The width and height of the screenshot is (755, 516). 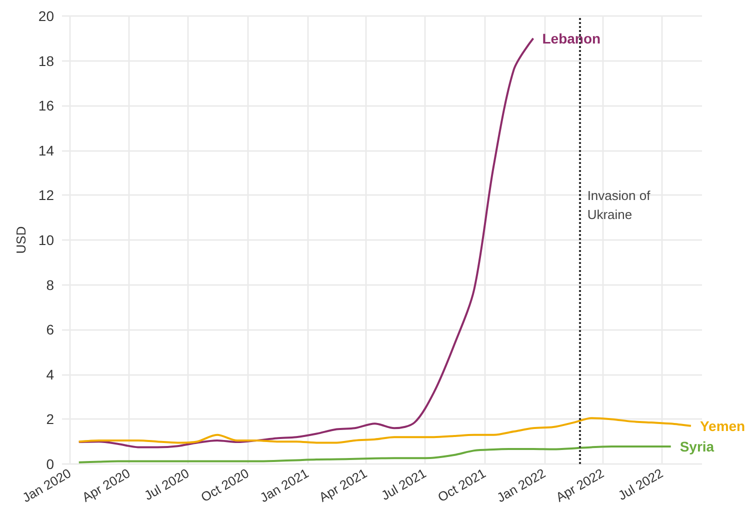 What do you see at coordinates (571, 38) in the screenshot?
I see `series-label: Lebanon` at bounding box center [571, 38].